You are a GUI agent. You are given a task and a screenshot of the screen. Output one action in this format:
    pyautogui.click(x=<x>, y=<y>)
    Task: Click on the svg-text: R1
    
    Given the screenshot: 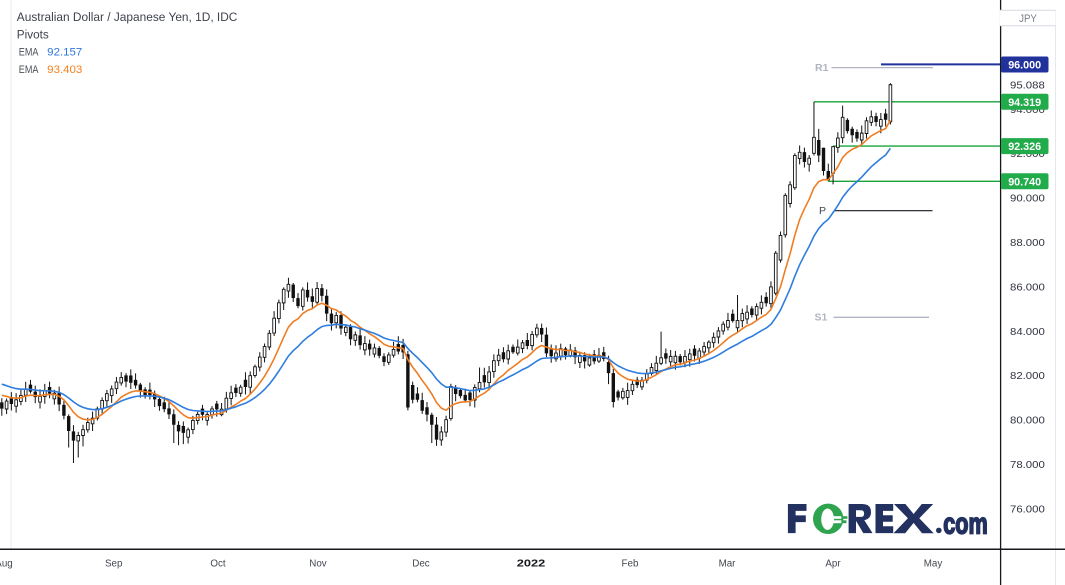 What is the action you would take?
    pyautogui.click(x=822, y=68)
    